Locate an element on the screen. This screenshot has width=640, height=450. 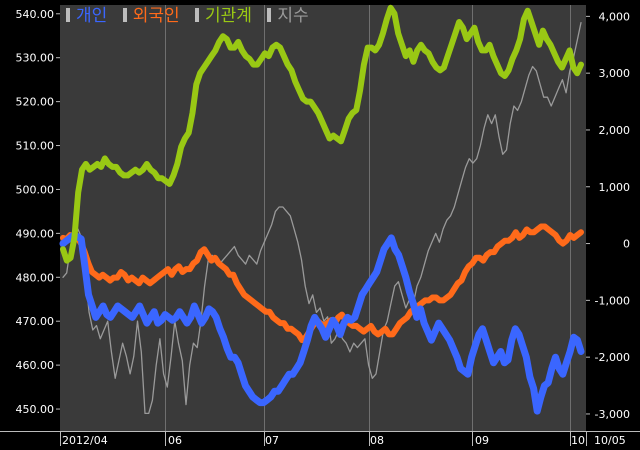
x-tick-label: 07 is located at coordinates (272, 440).